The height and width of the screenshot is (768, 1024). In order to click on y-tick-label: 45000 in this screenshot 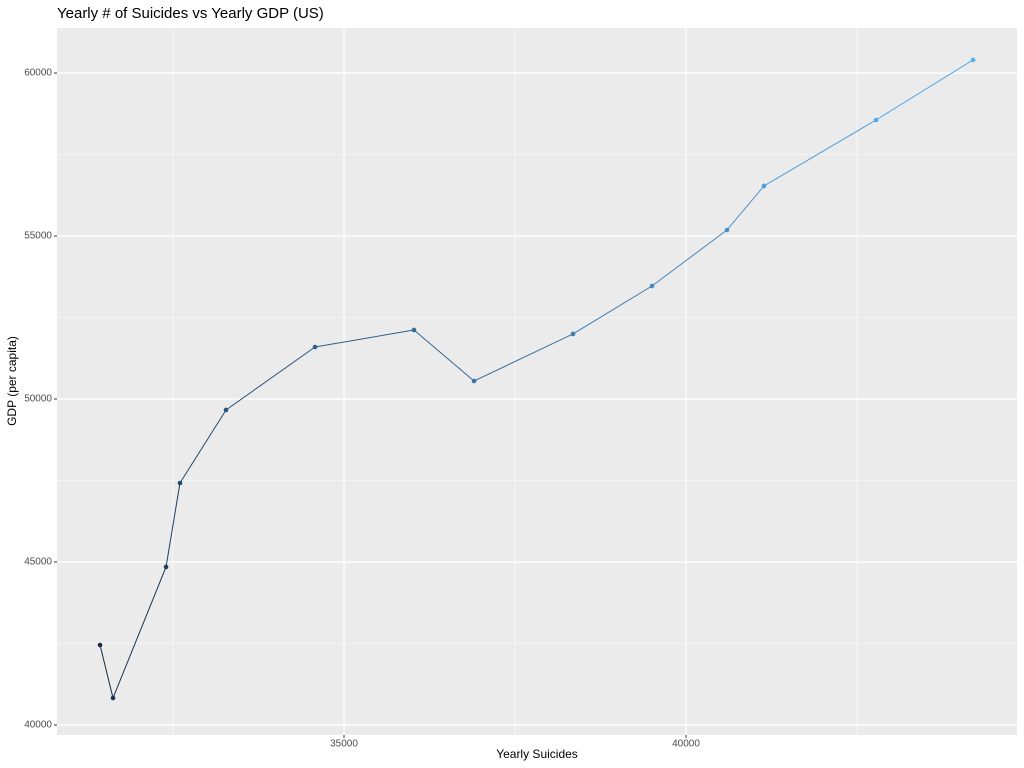, I will do `click(38, 562)`.